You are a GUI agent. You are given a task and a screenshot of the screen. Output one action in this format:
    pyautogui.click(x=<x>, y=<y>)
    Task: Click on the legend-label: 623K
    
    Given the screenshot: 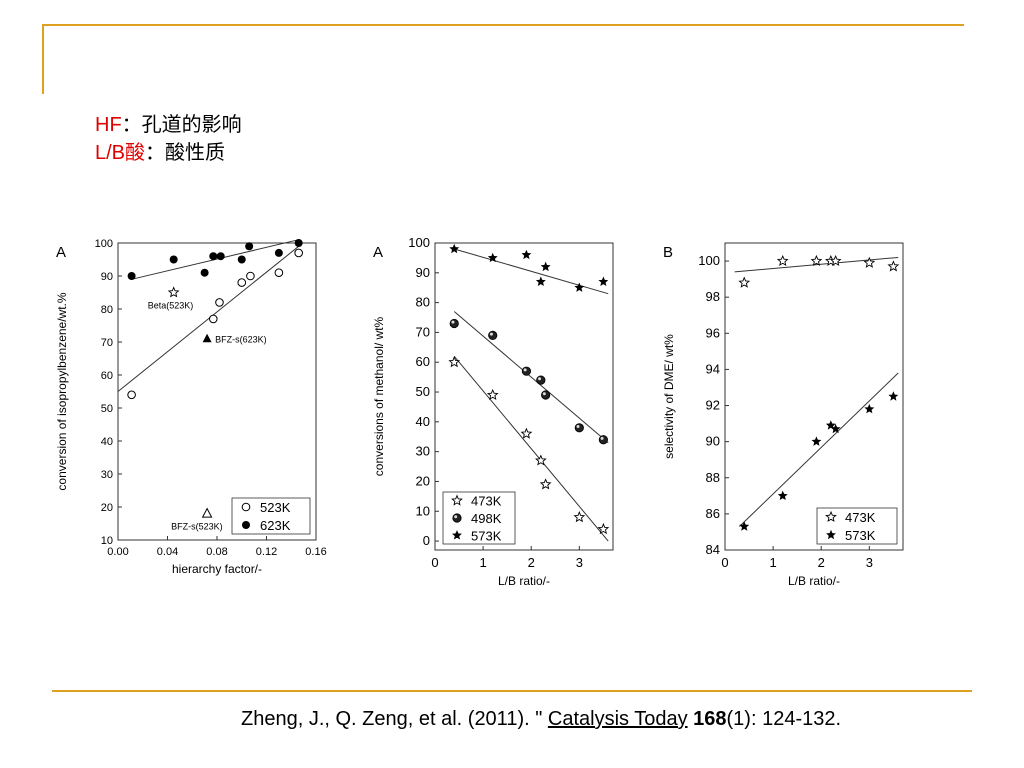 What is the action you would take?
    pyautogui.click(x=275, y=525)
    